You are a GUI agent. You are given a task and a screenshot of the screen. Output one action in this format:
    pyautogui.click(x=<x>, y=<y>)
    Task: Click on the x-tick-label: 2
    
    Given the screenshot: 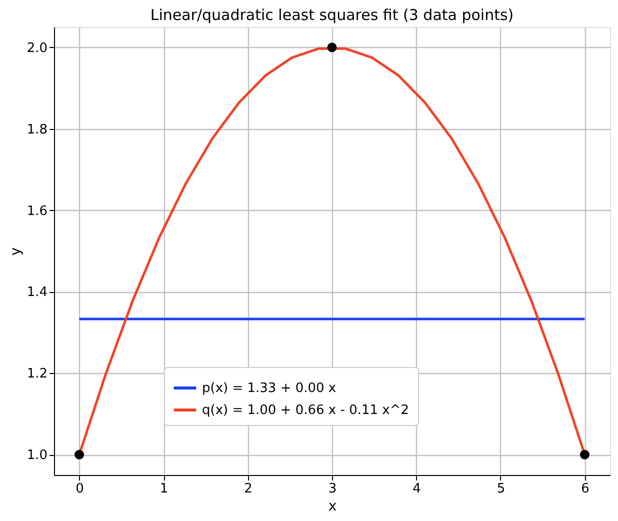 What is the action you would take?
    pyautogui.click(x=248, y=489)
    